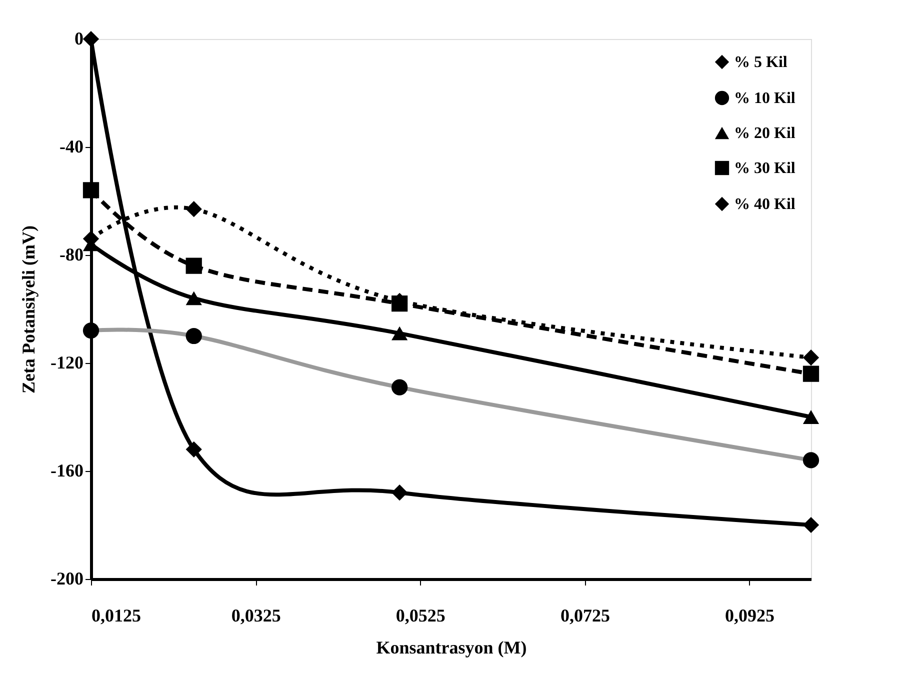 Image resolution: width=912 pixels, height=686 pixels. What do you see at coordinates (421, 616) in the screenshot?
I see `x-tick-label: 0,0525` at bounding box center [421, 616].